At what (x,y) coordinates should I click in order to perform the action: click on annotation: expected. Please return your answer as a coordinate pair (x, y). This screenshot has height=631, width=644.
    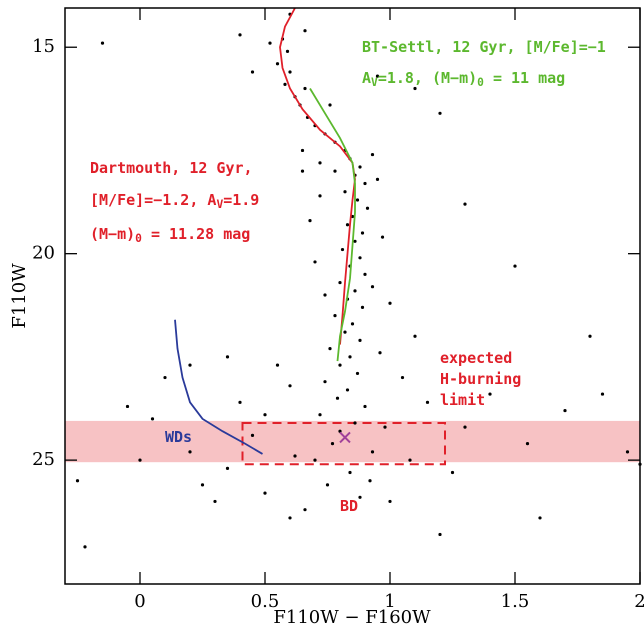
    Looking at the image, I should click on (476, 358).